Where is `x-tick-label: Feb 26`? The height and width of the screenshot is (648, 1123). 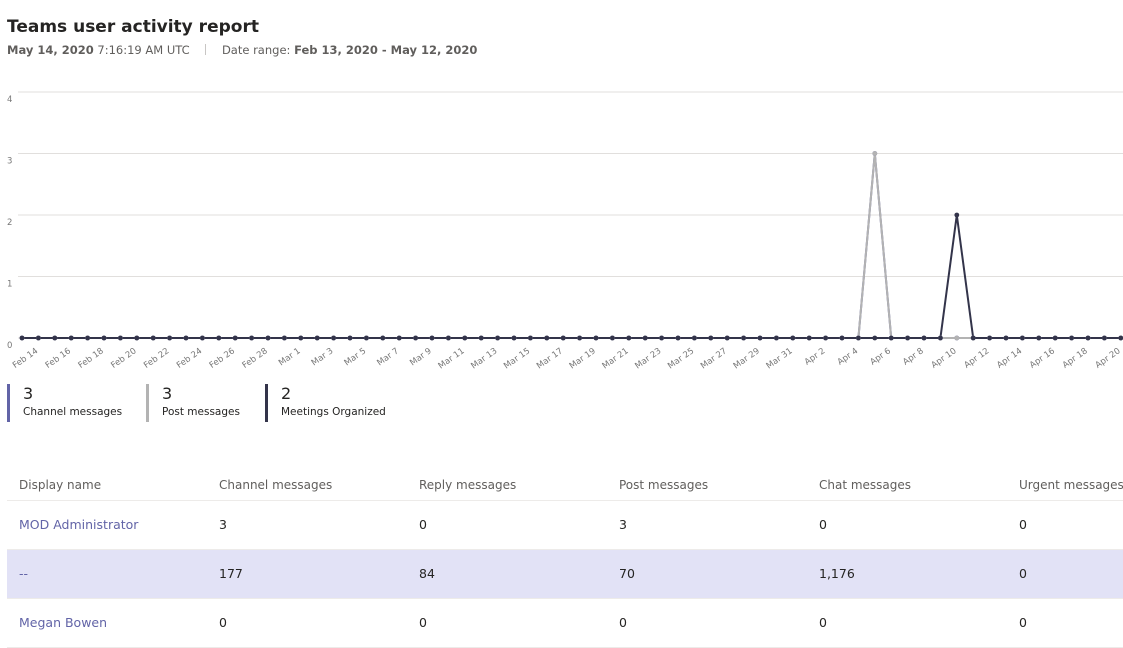
x-tick-label: Feb 26 is located at coordinates (222, 358).